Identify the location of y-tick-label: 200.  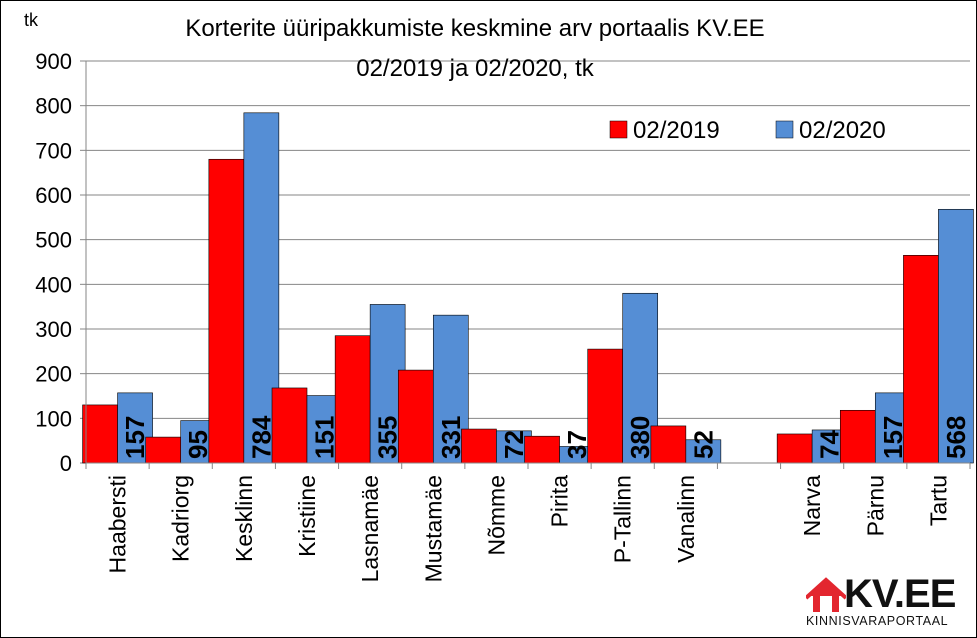
(53, 374).